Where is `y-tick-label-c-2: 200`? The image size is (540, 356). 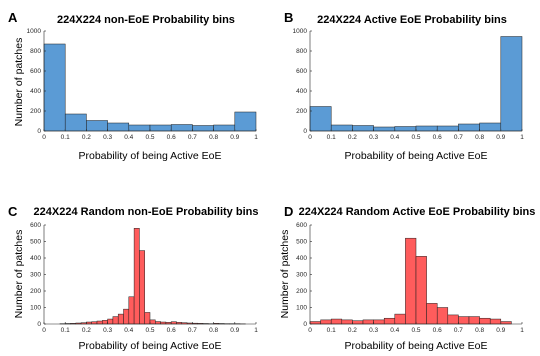
y-tick-label-c-2: 200 is located at coordinates (35, 291).